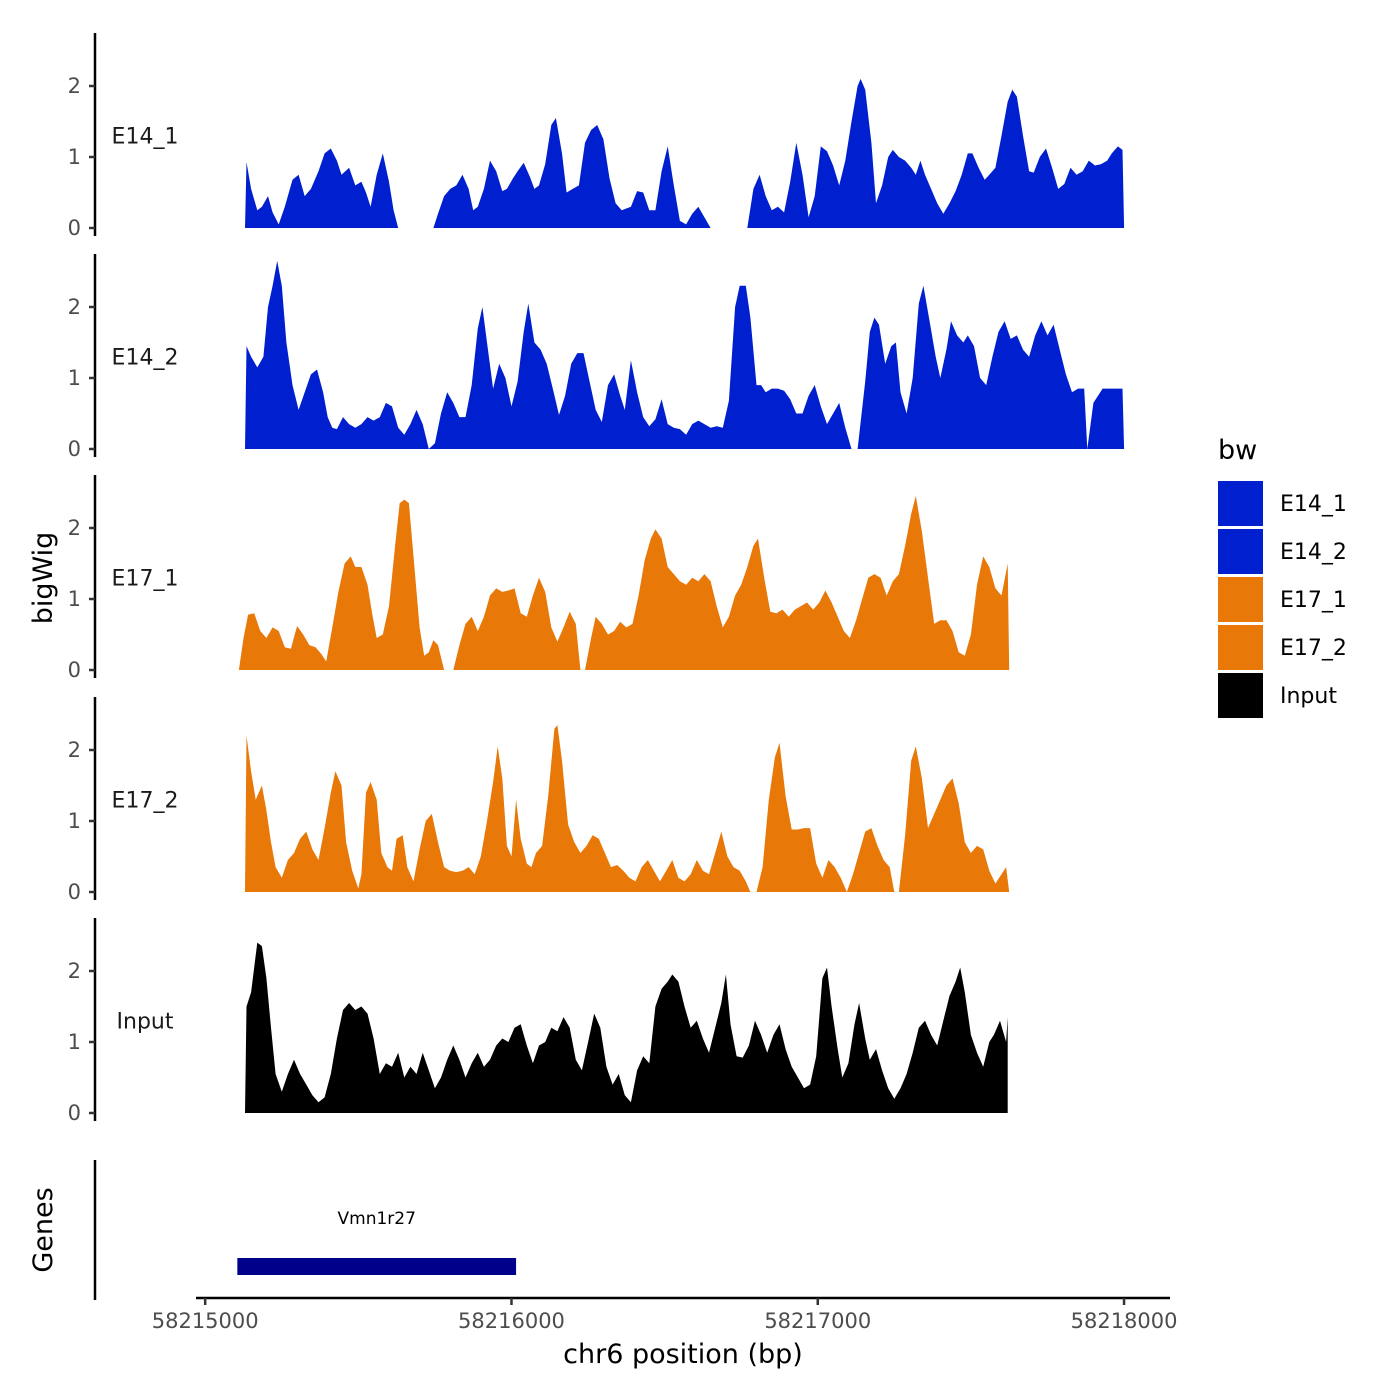 Image resolution: width=1400 pixels, height=1400 pixels. What do you see at coordinates (145, 1022) in the screenshot?
I see `track-label: Input` at bounding box center [145, 1022].